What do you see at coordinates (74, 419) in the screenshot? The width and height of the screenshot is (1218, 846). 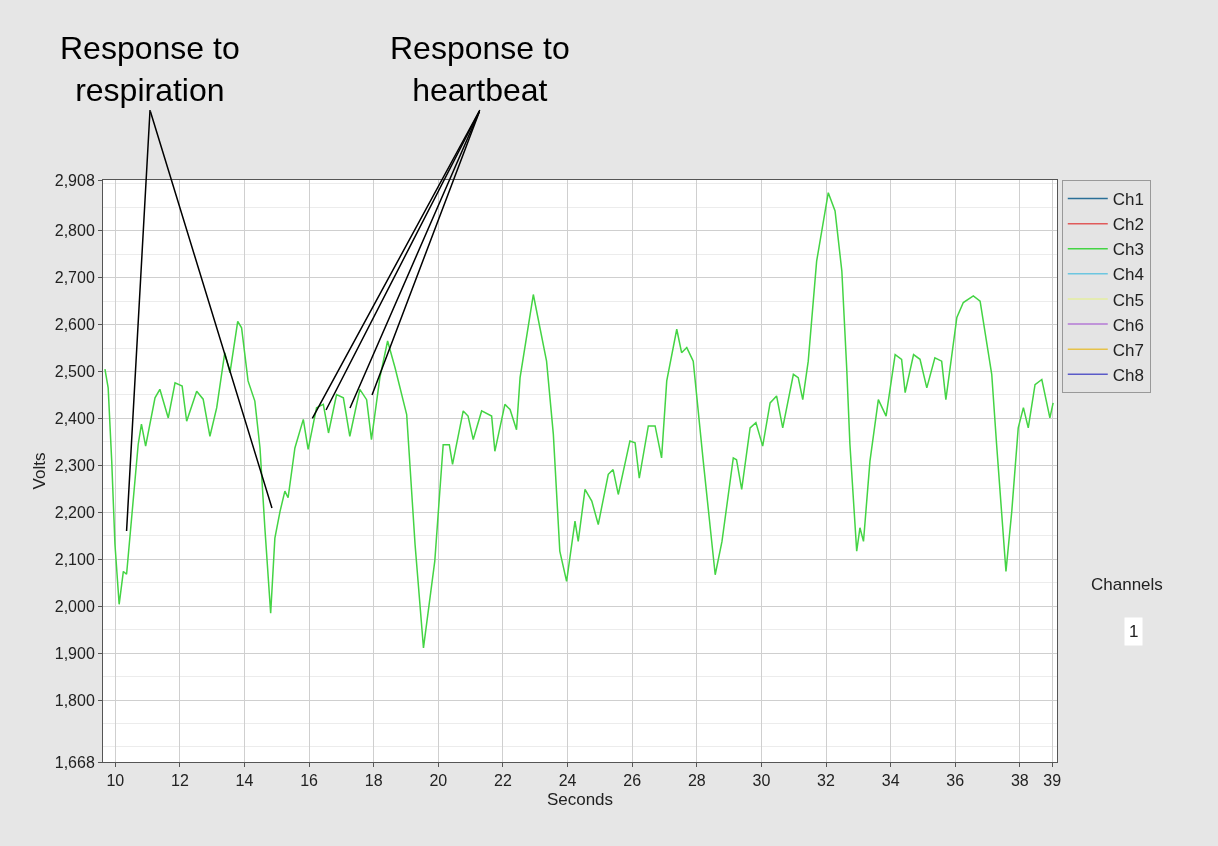 I see `y-tick-label: 2,400` at bounding box center [74, 419].